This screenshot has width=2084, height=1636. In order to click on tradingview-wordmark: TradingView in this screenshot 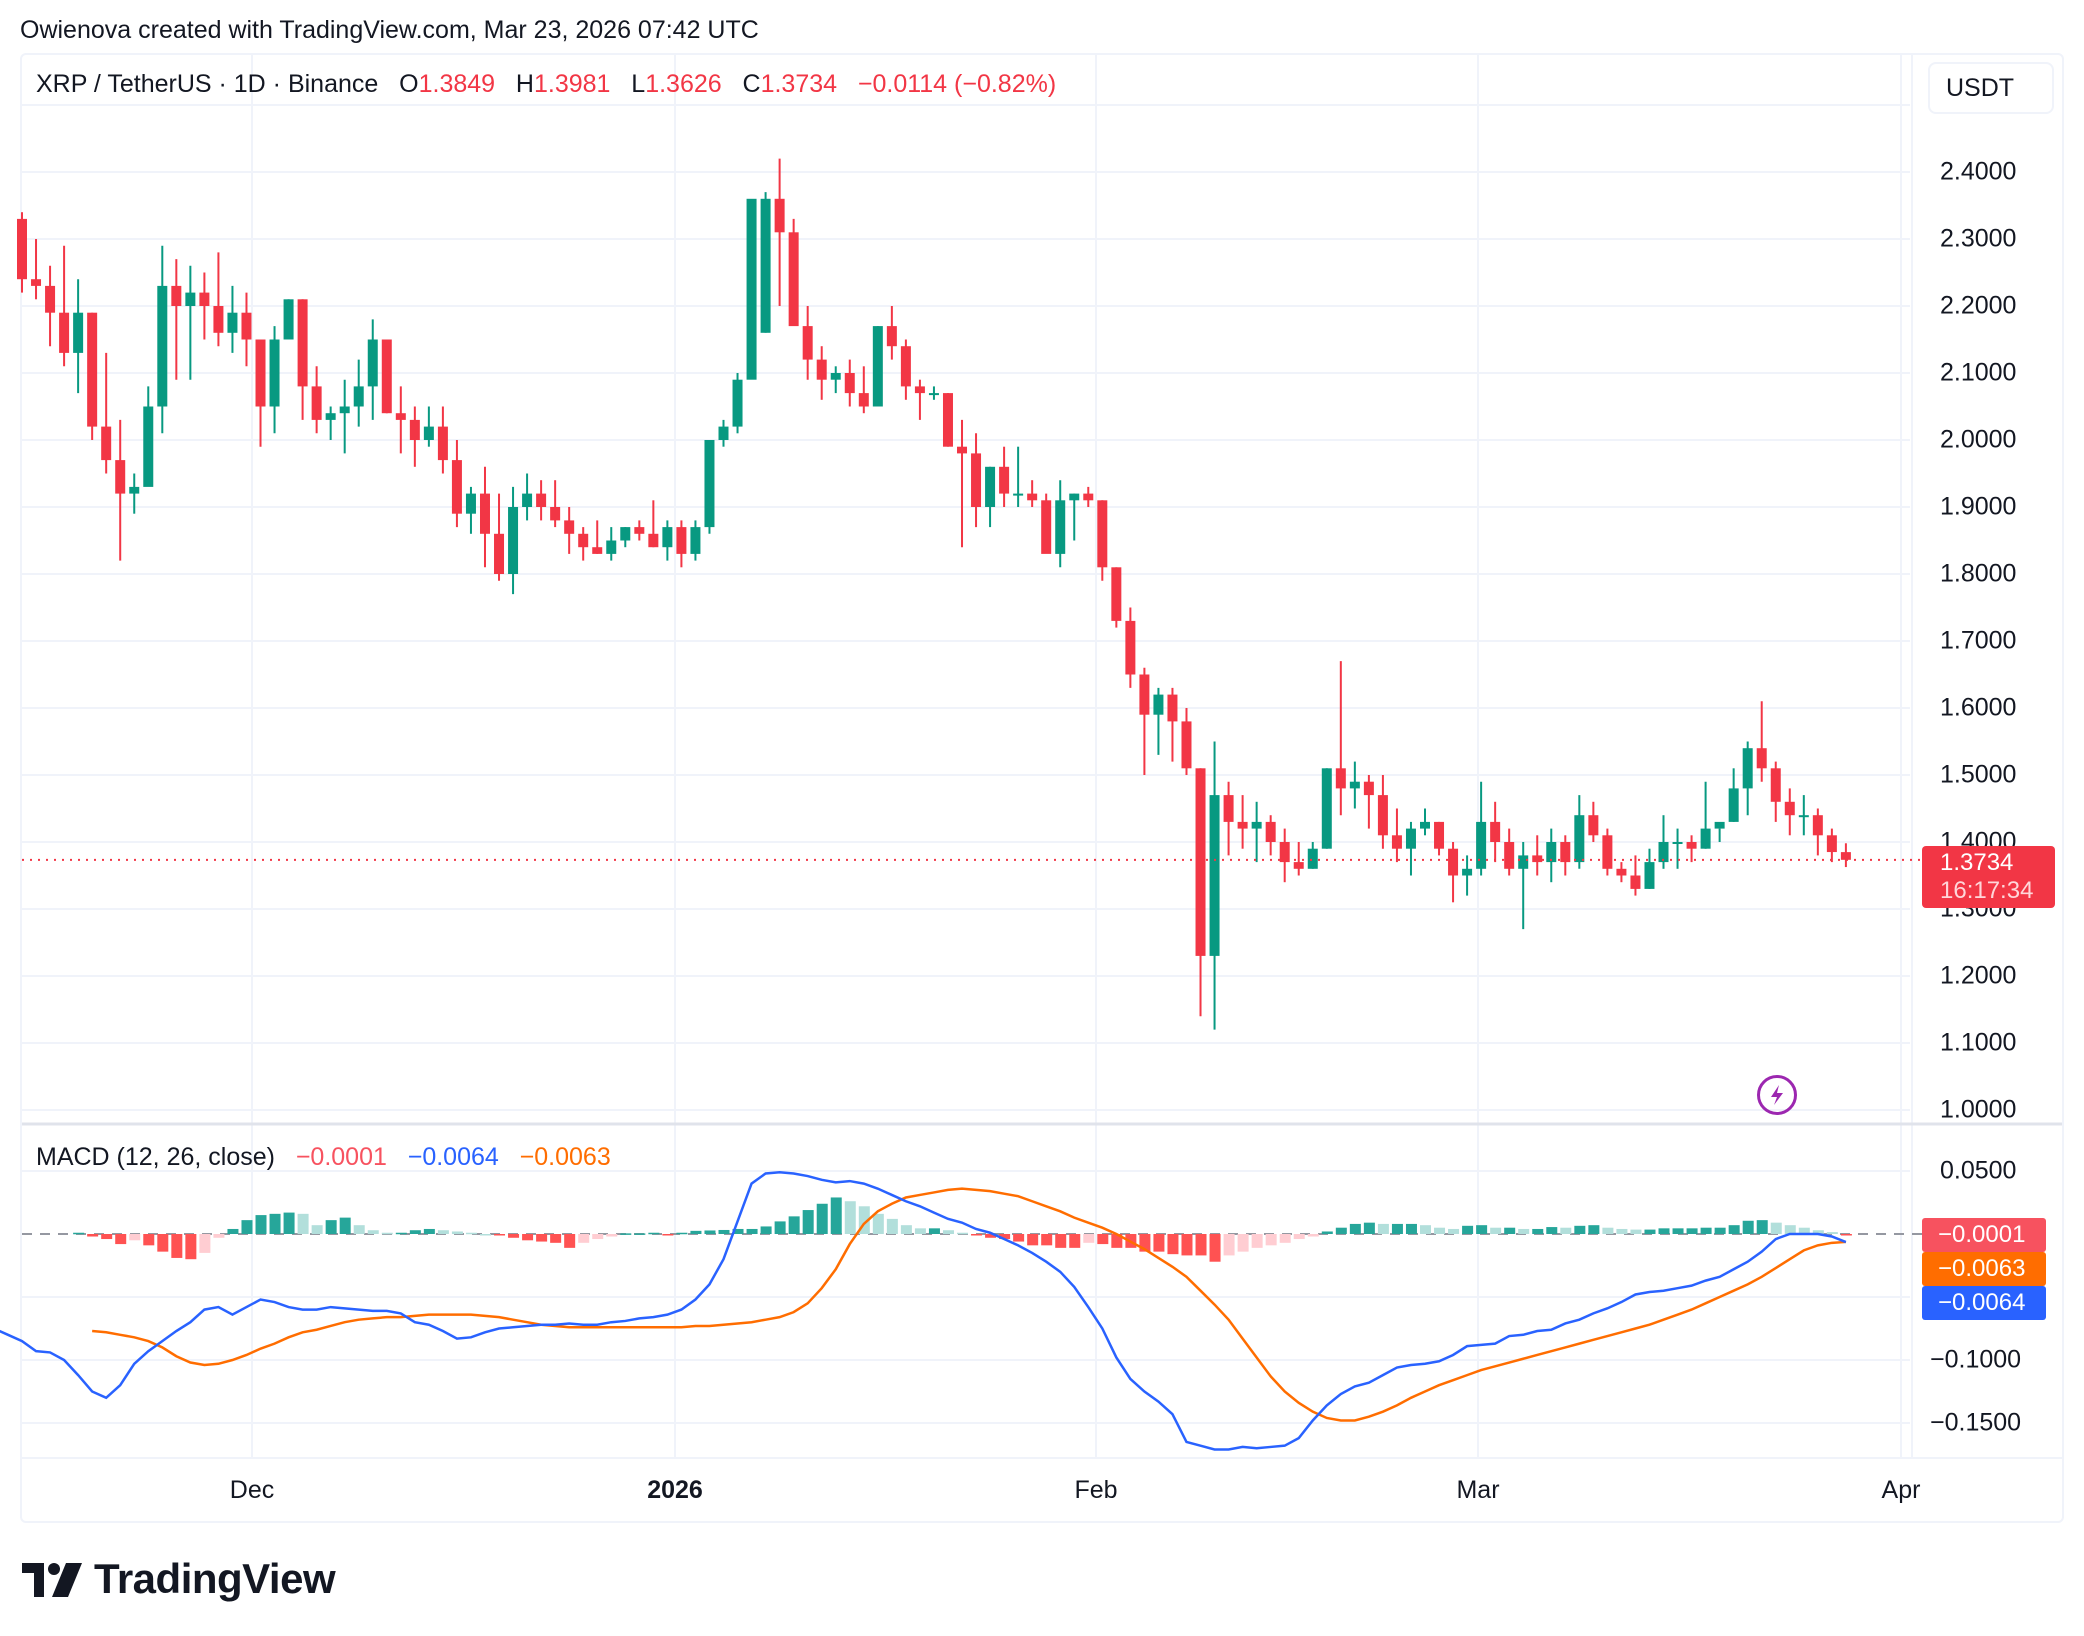, I will do `click(215, 1578)`.